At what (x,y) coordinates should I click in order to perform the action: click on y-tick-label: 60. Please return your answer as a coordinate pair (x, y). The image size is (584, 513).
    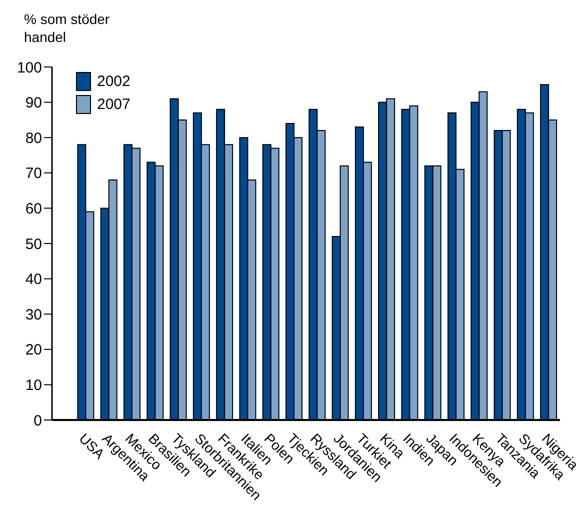
    Looking at the image, I should click on (33, 209).